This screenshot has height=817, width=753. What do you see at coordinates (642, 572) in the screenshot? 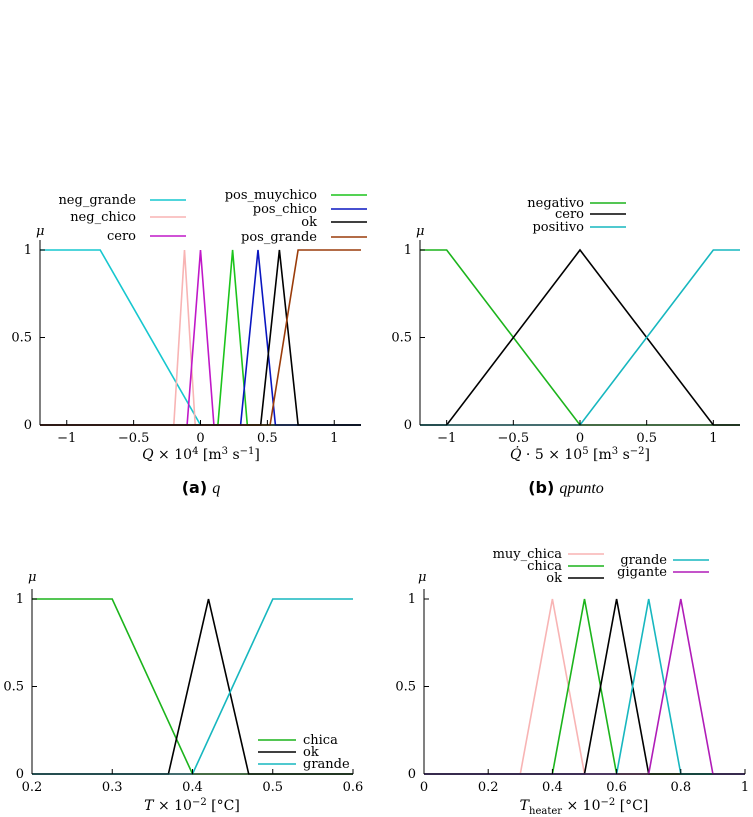
I see `legend-label: gigante` at bounding box center [642, 572].